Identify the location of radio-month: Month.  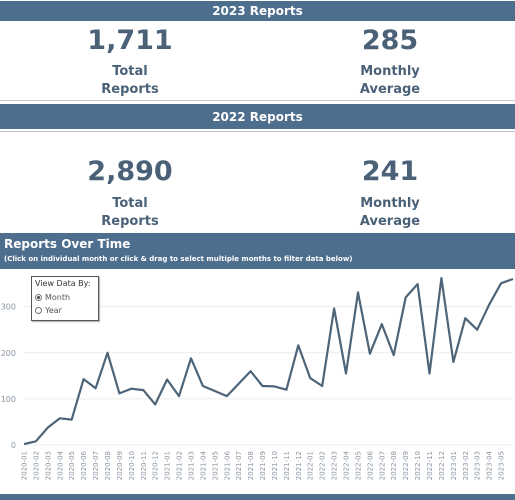
(52, 297).